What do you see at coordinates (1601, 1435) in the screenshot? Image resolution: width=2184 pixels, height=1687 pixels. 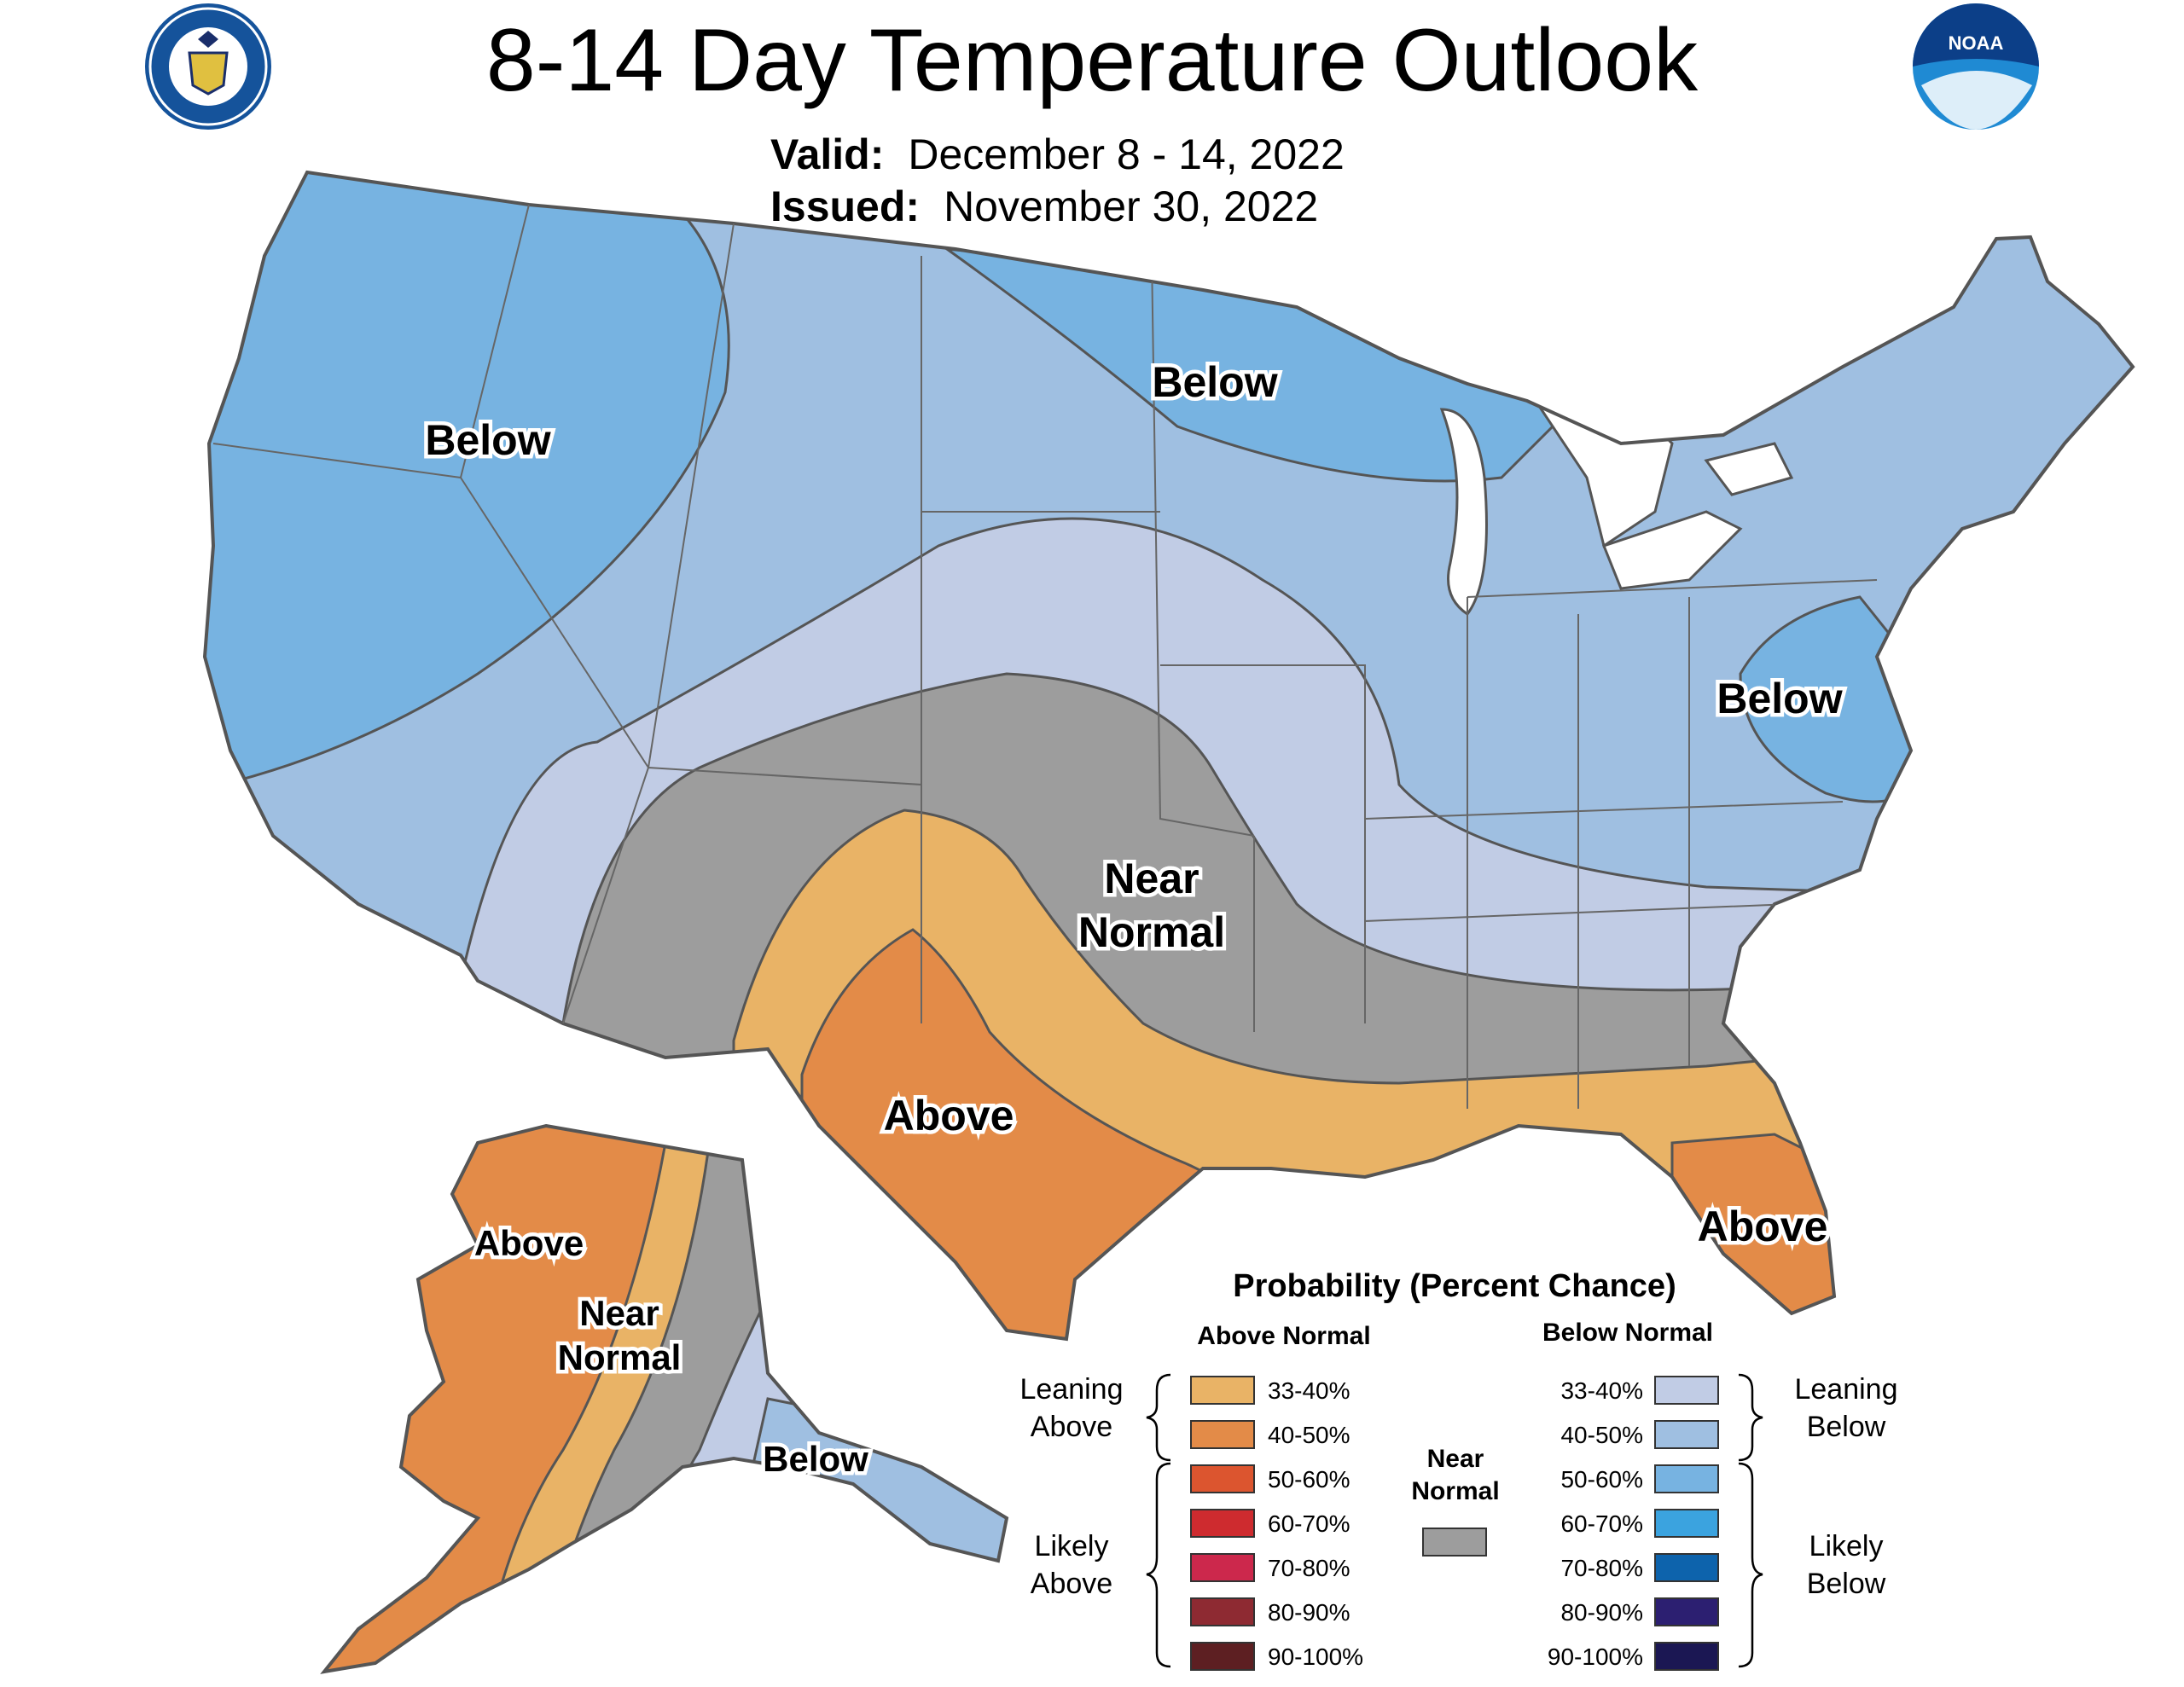 I see `legend-below-label-1: 40-50%` at bounding box center [1601, 1435].